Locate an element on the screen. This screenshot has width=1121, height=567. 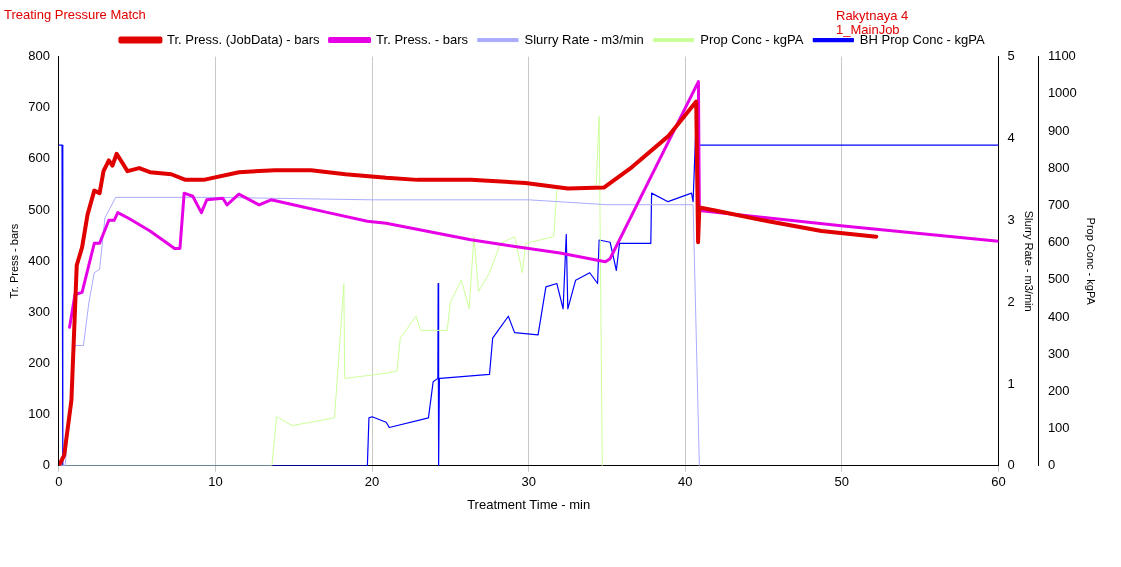
y3-tick-label: 300 is located at coordinates (1058, 353).